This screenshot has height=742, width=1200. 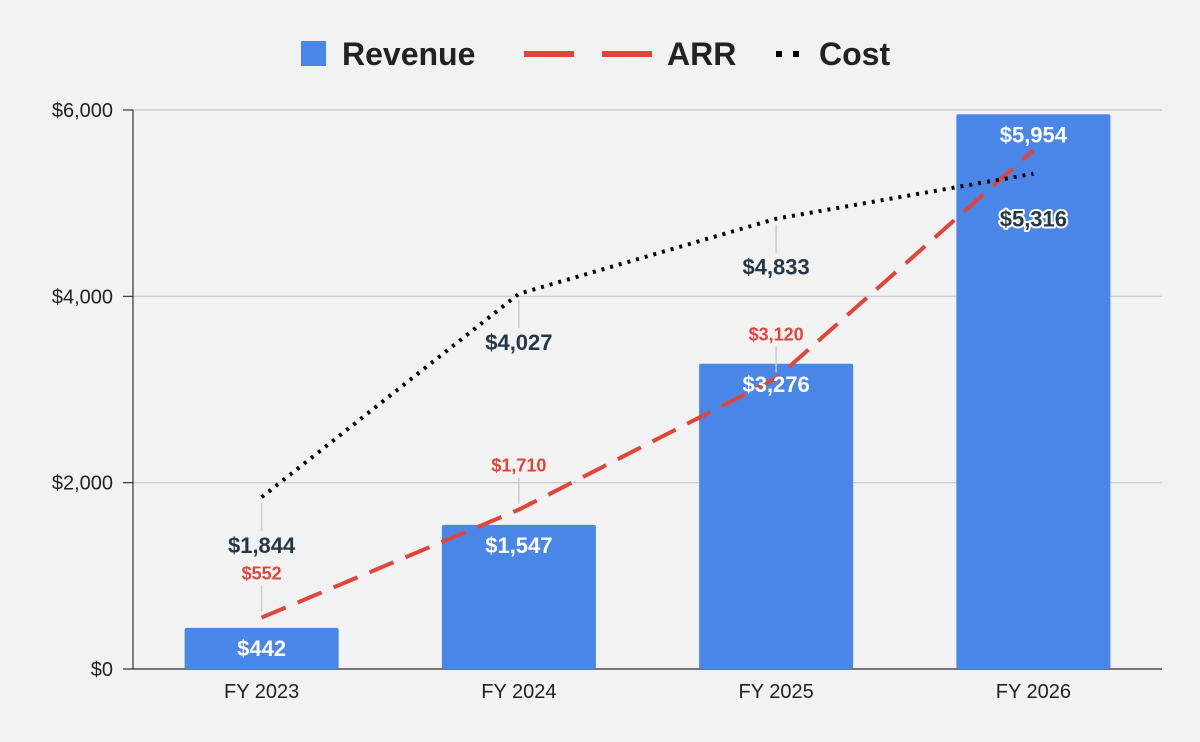 I want to click on arr-value-label: $1,710, so click(x=518, y=466).